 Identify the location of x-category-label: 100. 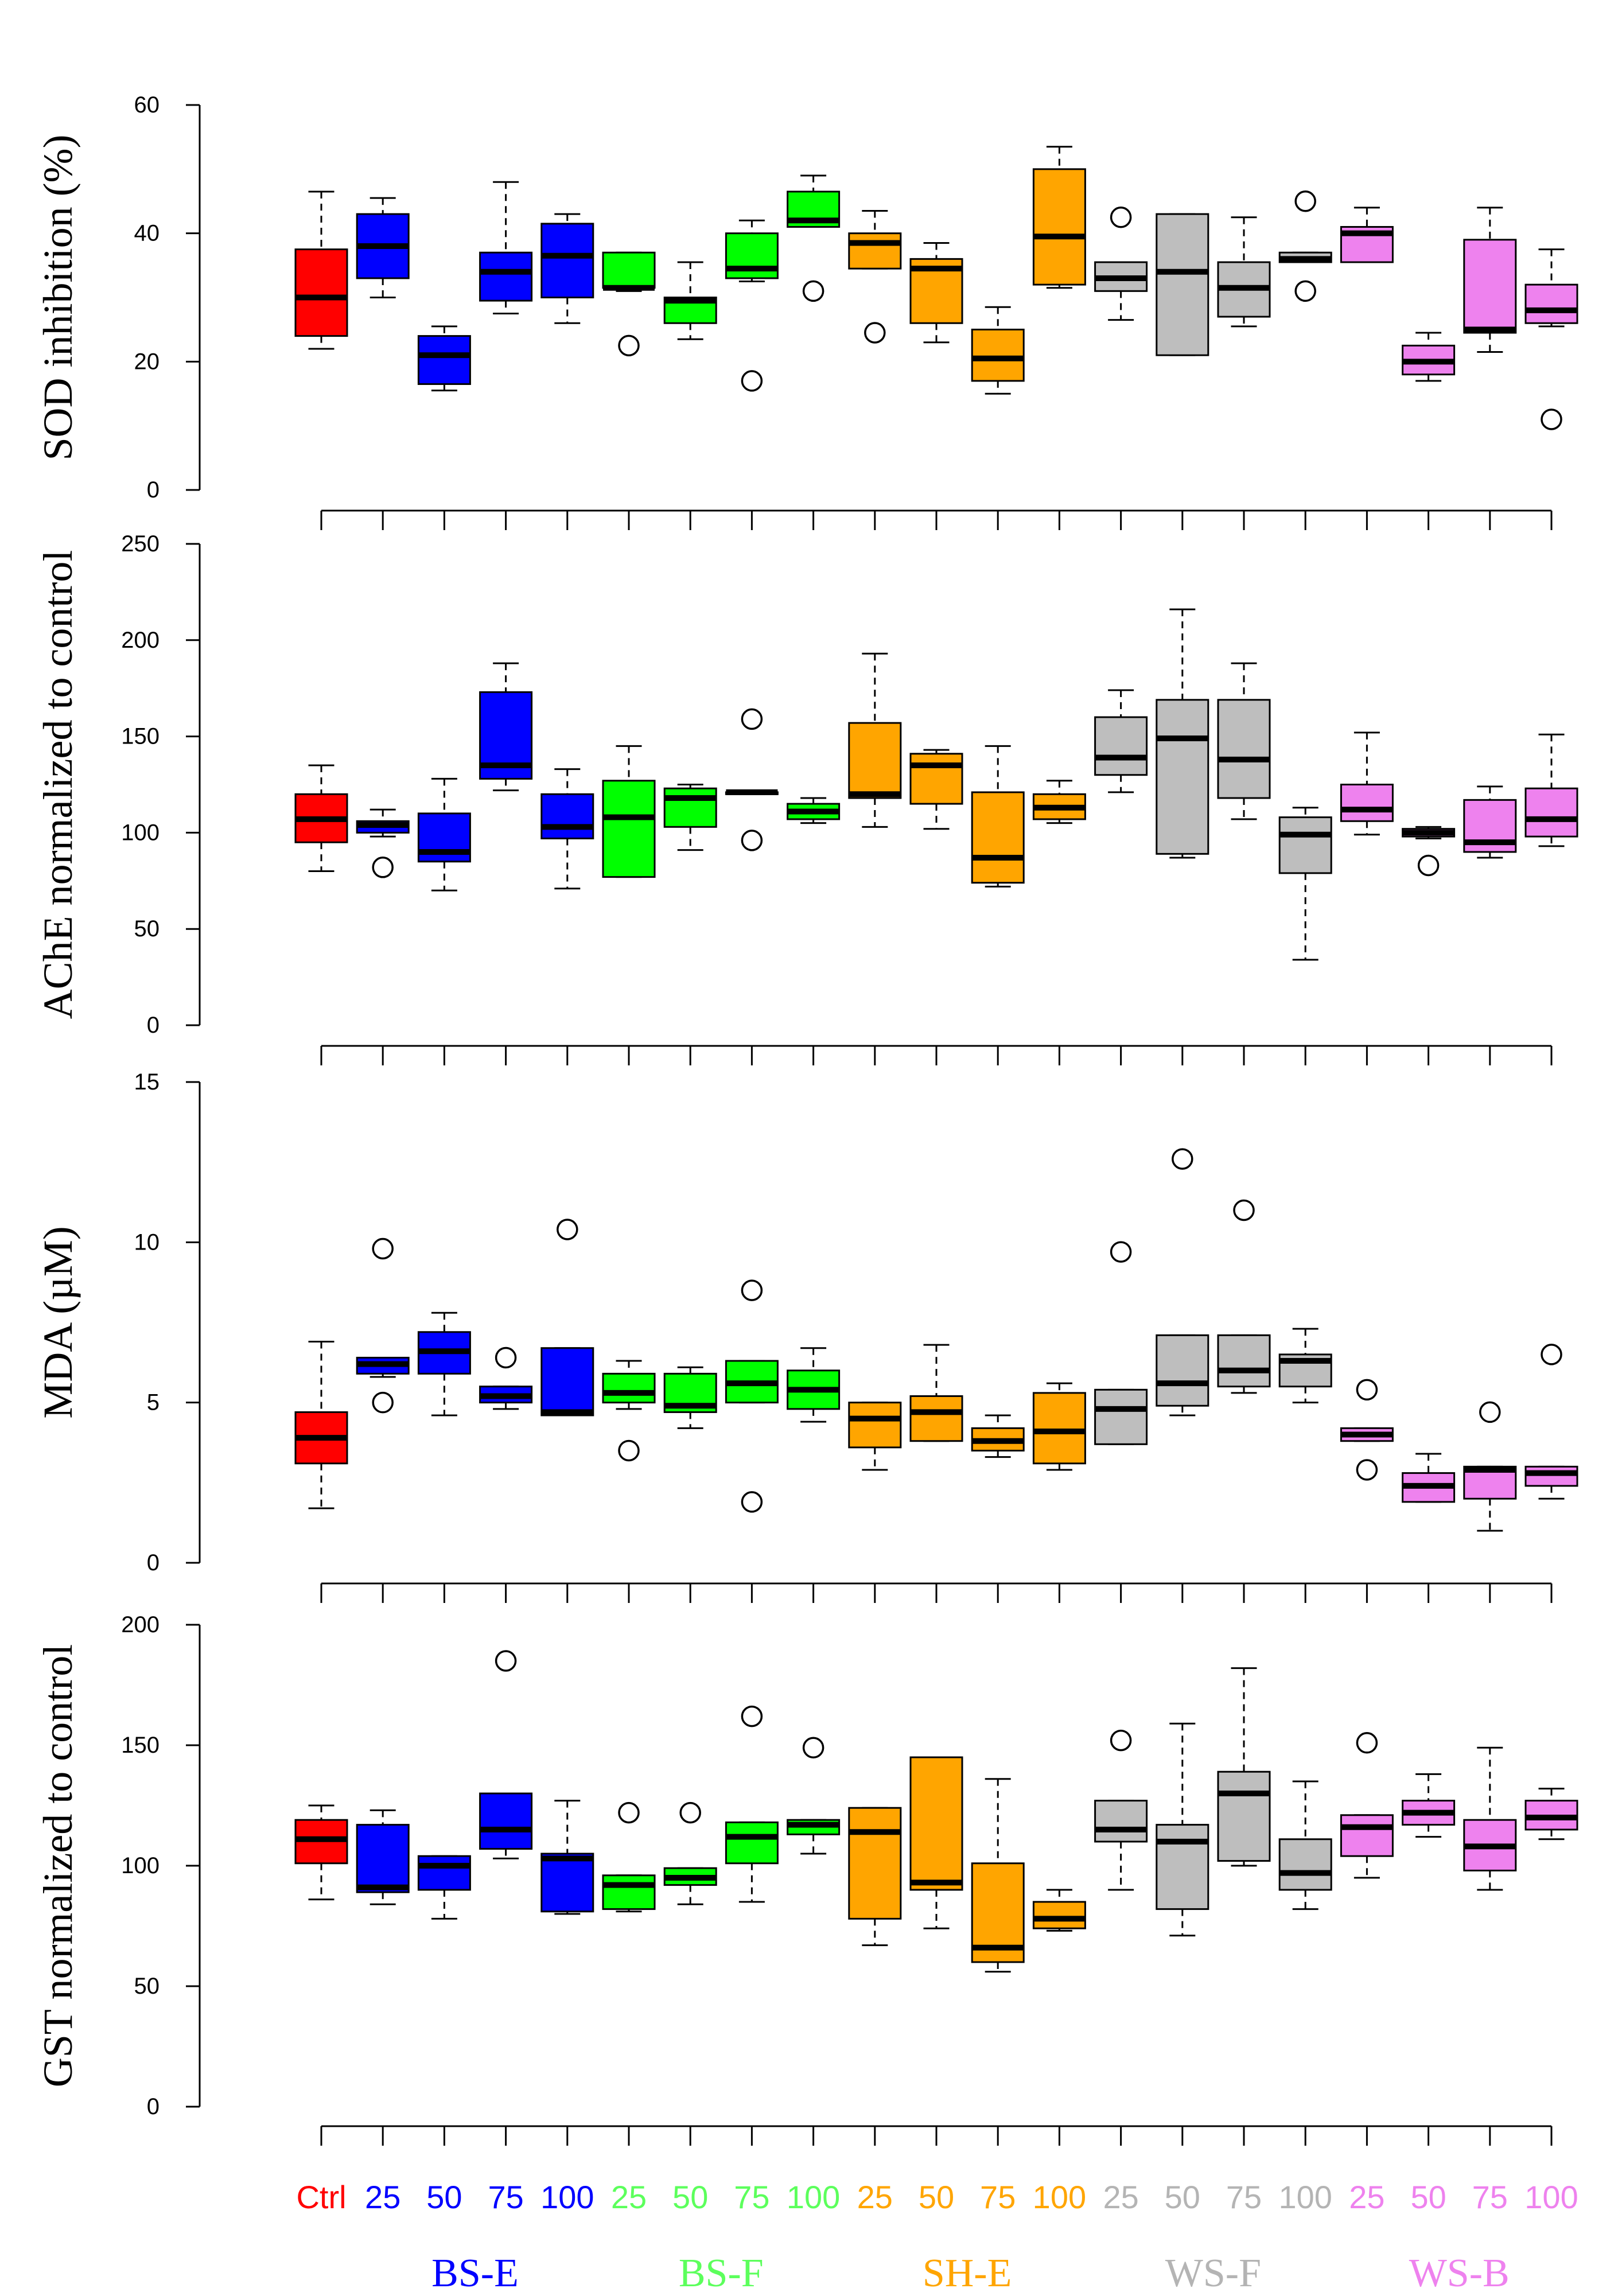
(813, 2197).